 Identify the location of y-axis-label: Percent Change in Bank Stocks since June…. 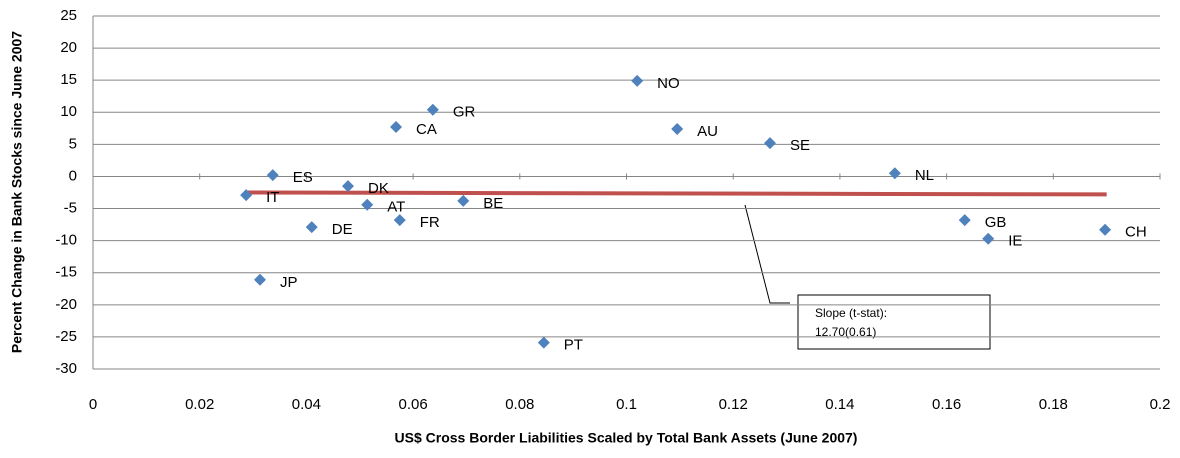
(17, 192).